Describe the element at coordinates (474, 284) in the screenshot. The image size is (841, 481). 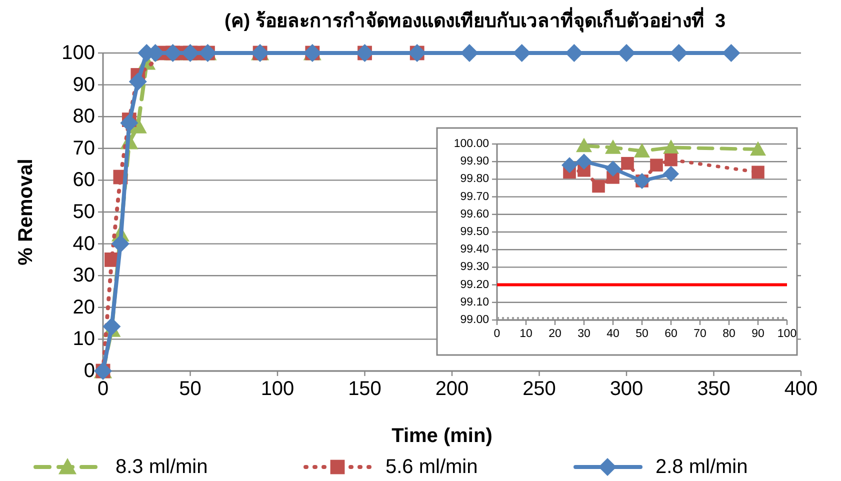
I see `y-tick-label: 99.20` at that location.